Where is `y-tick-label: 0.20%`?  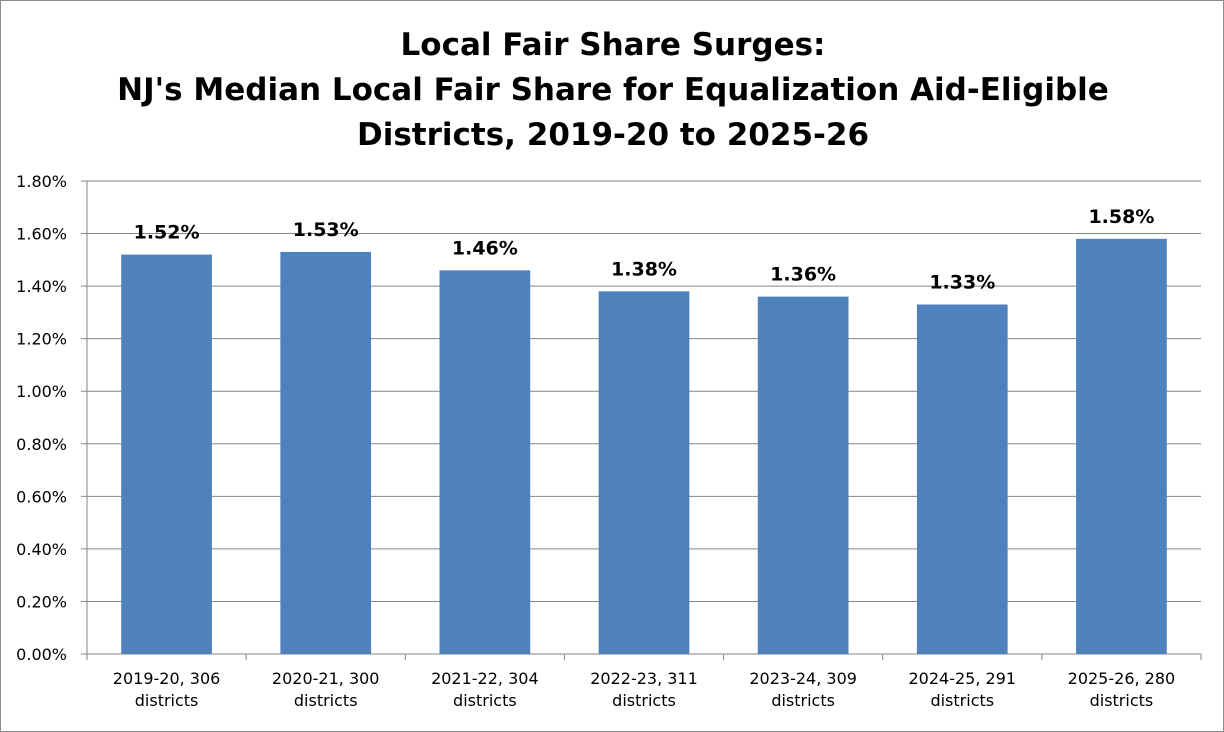 y-tick-label: 0.20% is located at coordinates (41, 601).